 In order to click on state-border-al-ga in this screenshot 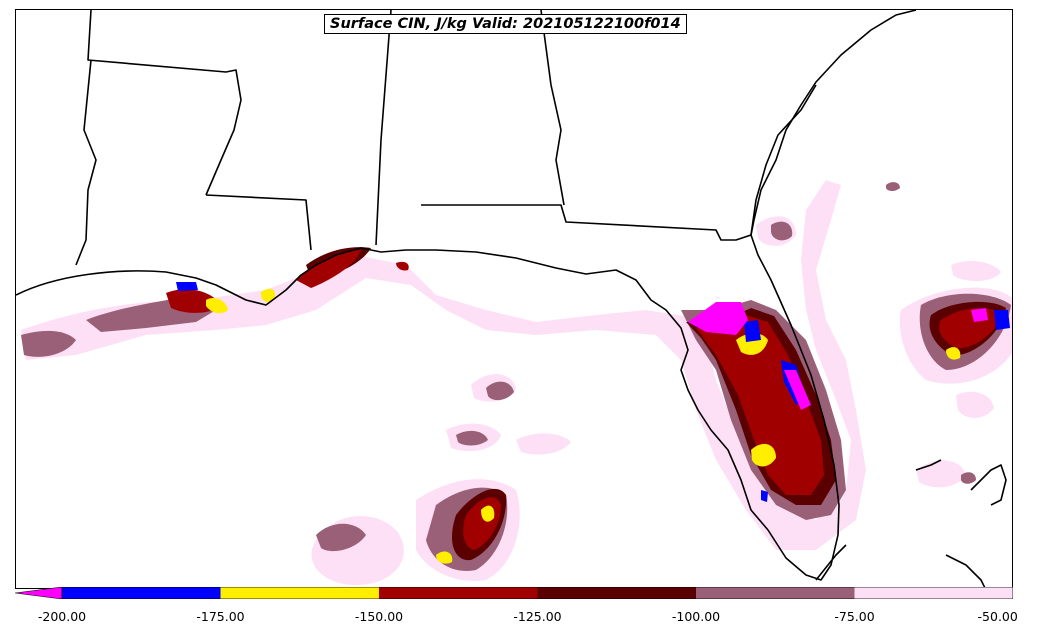, I will do `click(552, 108)`.